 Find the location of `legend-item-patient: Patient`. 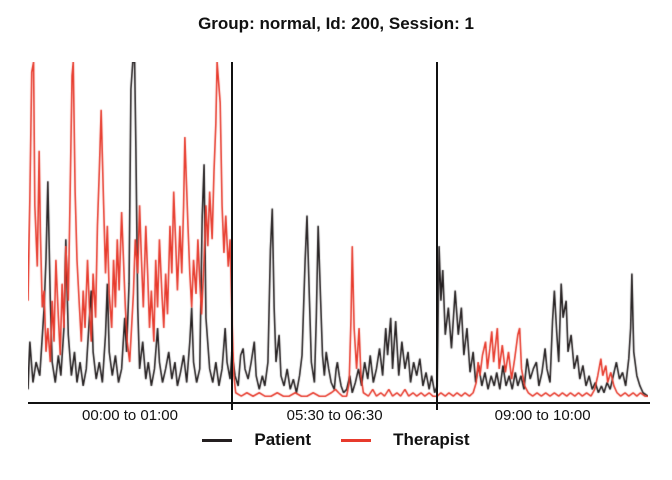

legend-item-patient: Patient is located at coordinates (256, 440).